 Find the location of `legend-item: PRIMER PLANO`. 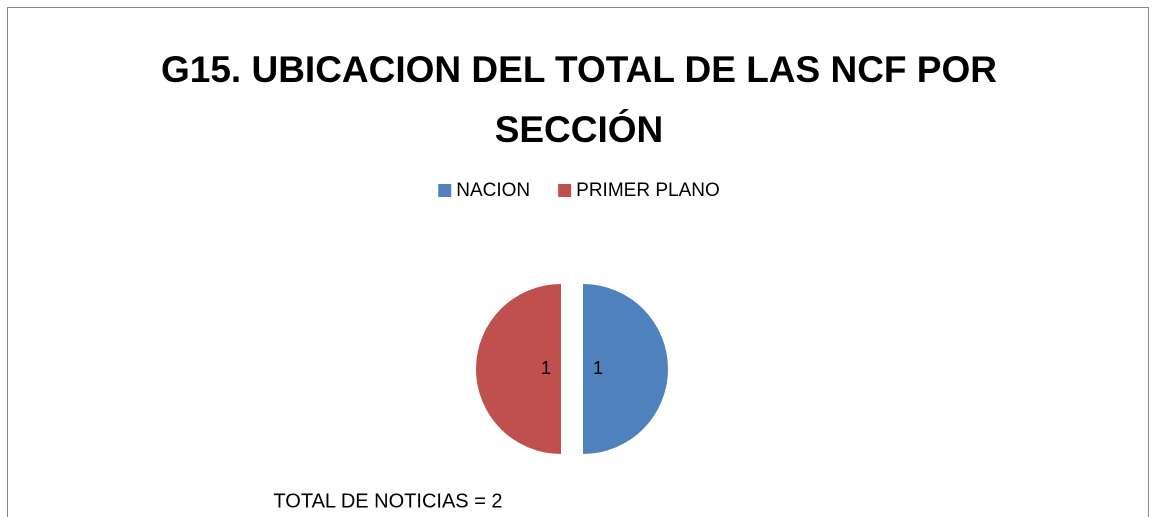

legend-item: PRIMER PLANO is located at coordinates (639, 190).